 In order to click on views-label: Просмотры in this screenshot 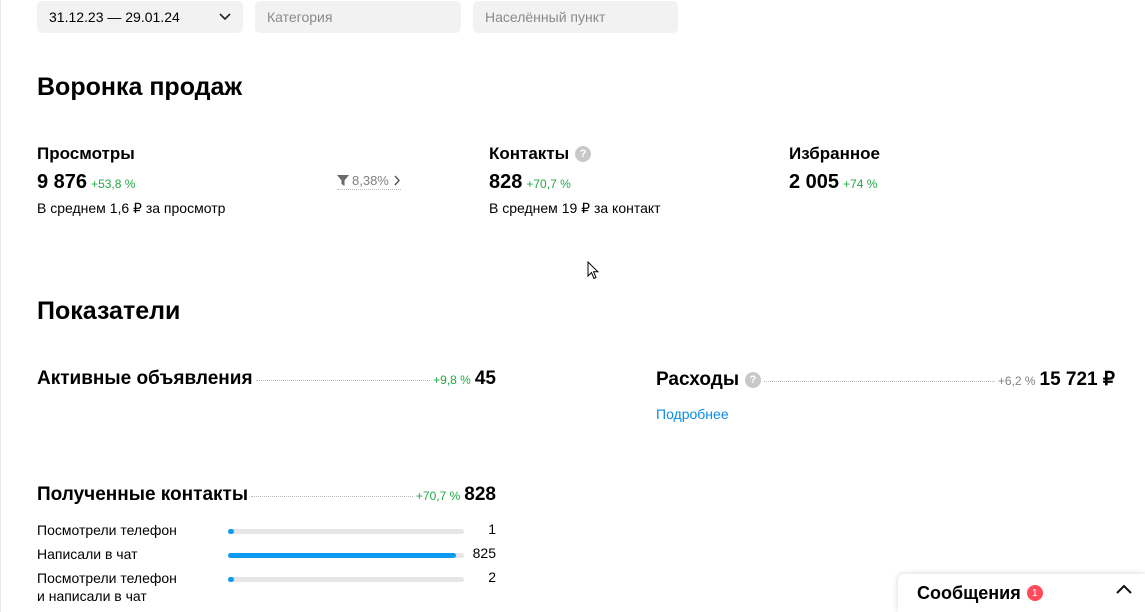, I will do `click(86, 153)`.